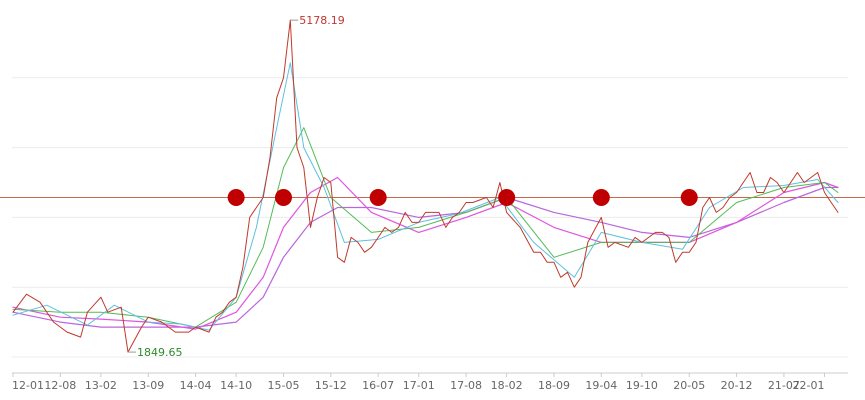 This screenshot has width=865, height=400. I want to click on markers-group, so click(462, 197).